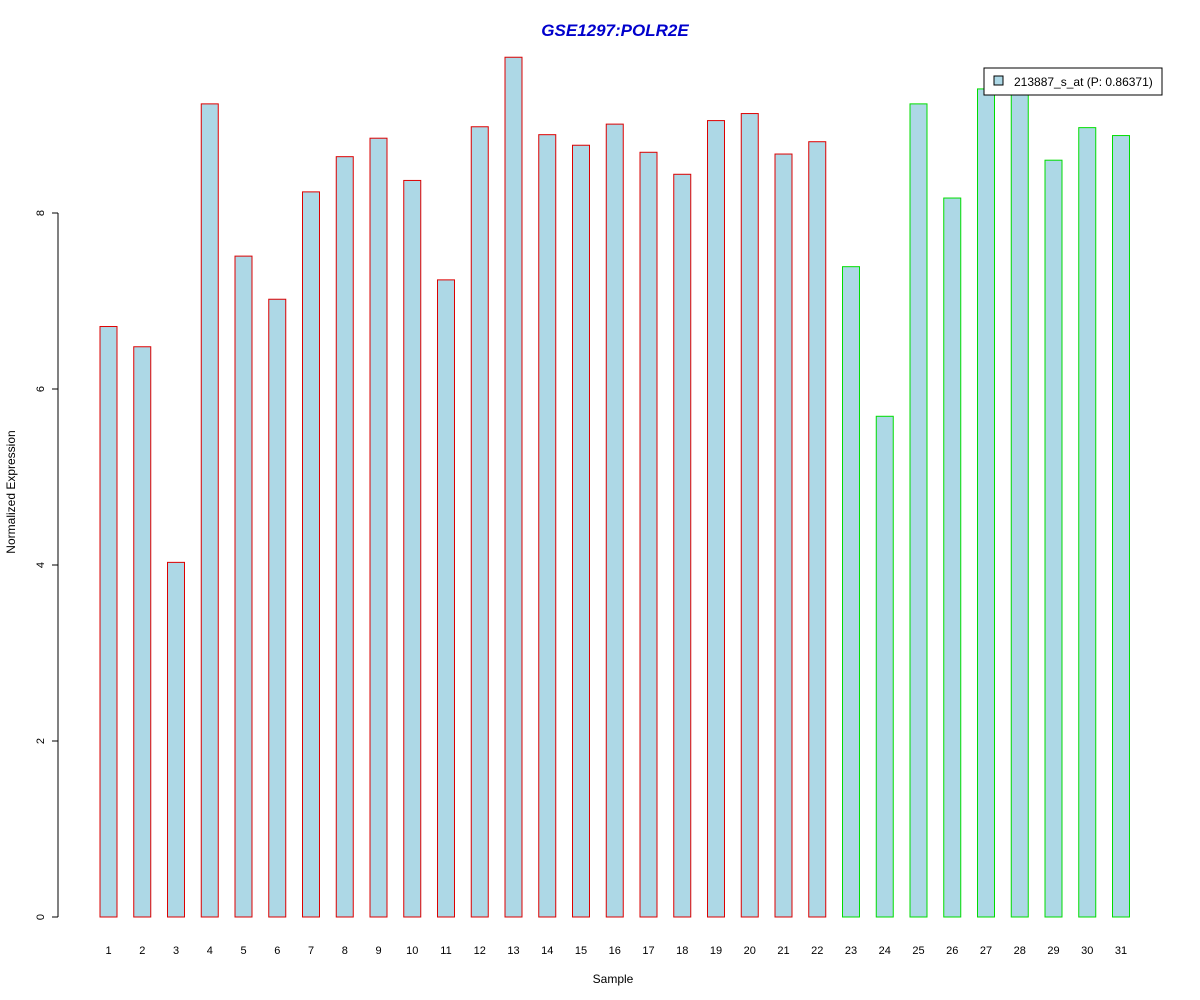  What do you see at coordinates (986, 951) in the screenshot?
I see `x-tick-label: 27` at bounding box center [986, 951].